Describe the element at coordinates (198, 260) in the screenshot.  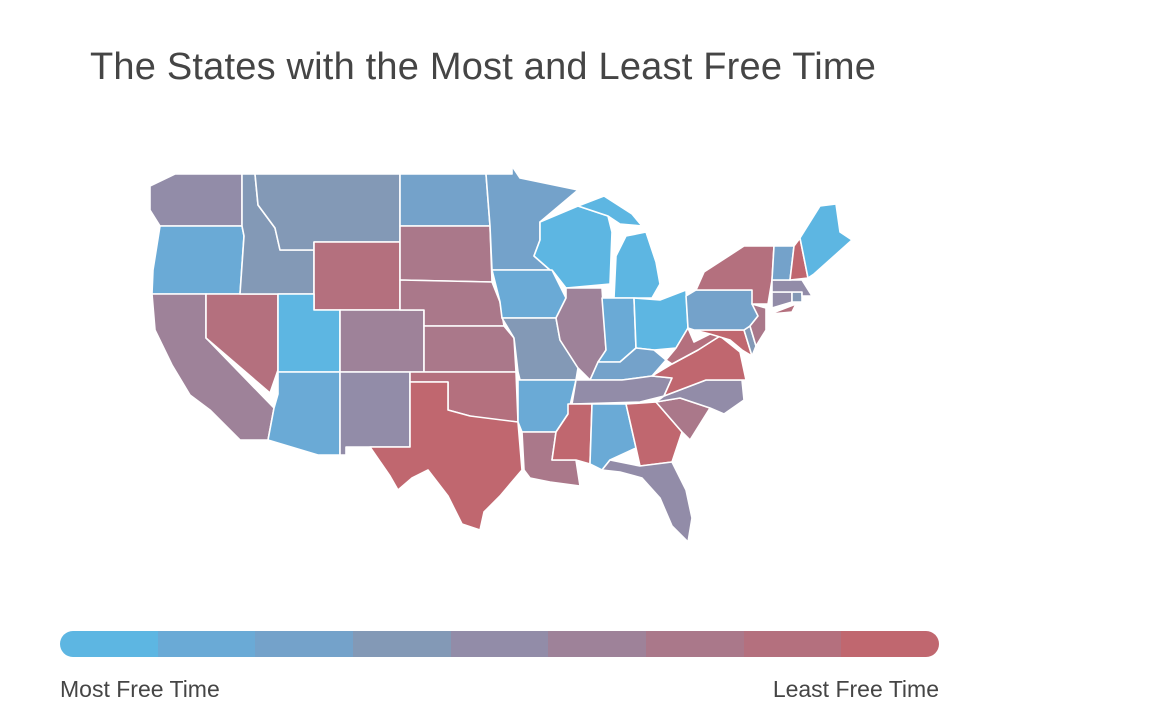
I see `state-or` at that location.